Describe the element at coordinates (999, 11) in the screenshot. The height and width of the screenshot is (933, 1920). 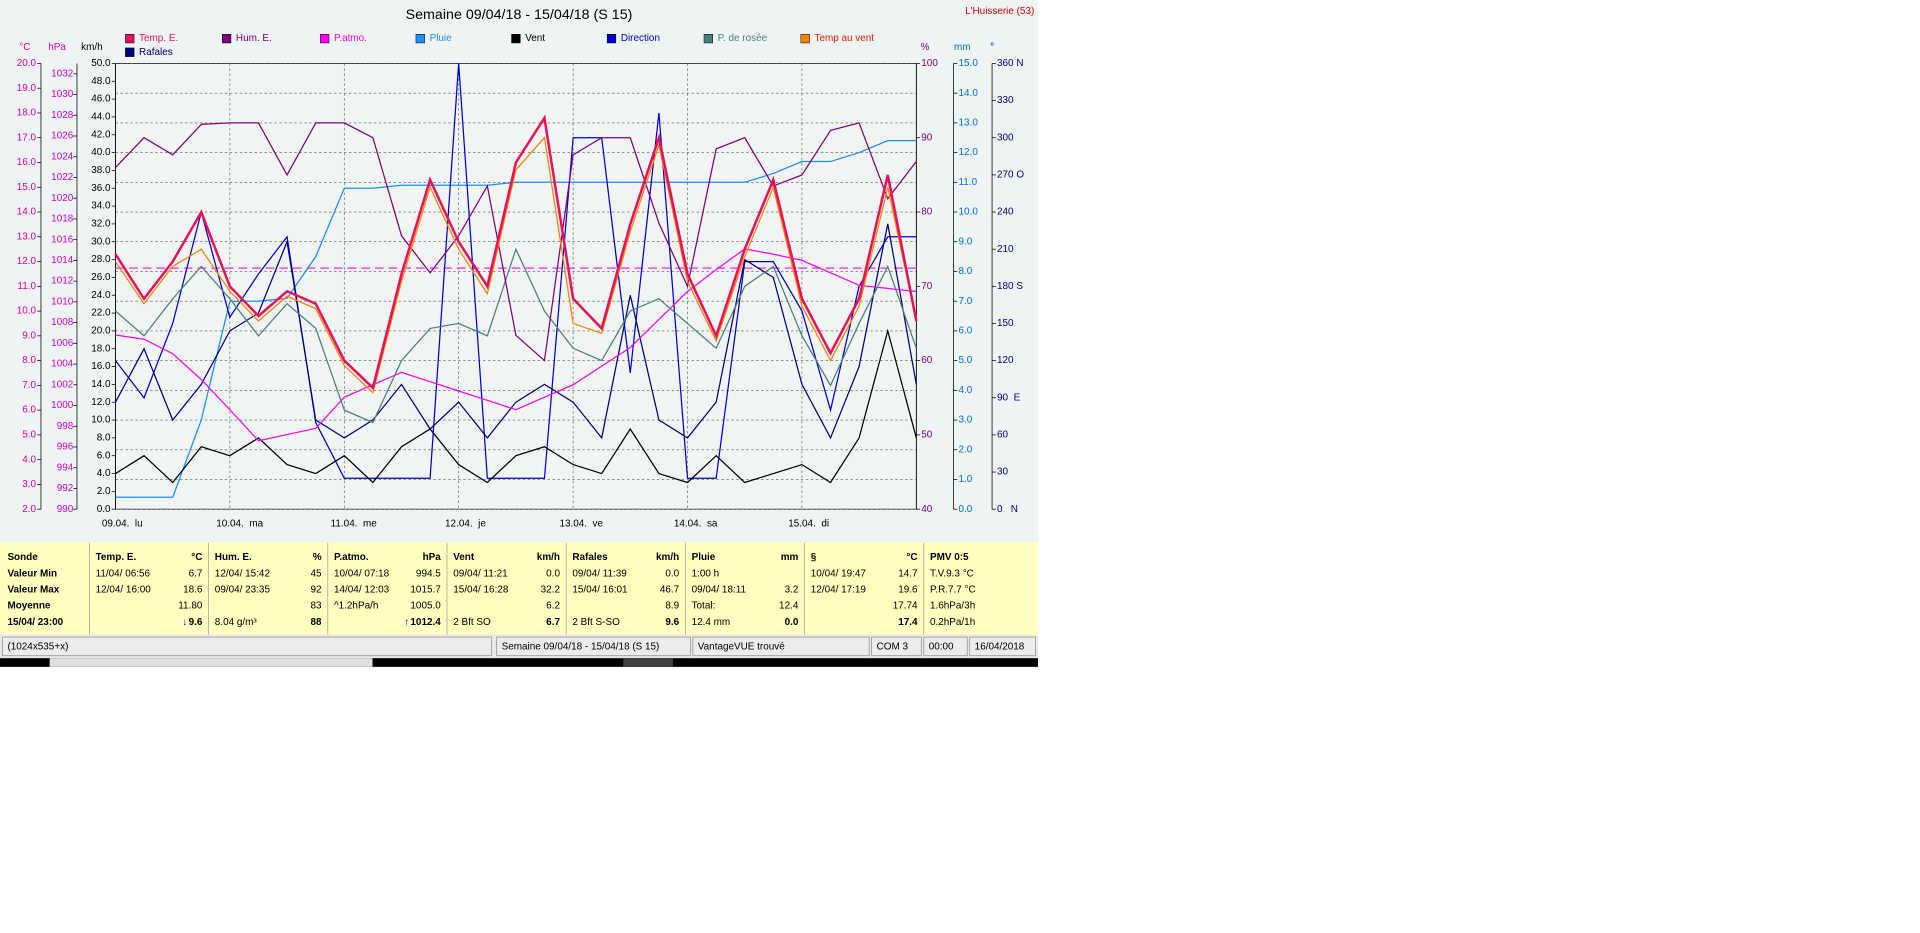
I see `station-name: L'Huisserie (53)` at that location.